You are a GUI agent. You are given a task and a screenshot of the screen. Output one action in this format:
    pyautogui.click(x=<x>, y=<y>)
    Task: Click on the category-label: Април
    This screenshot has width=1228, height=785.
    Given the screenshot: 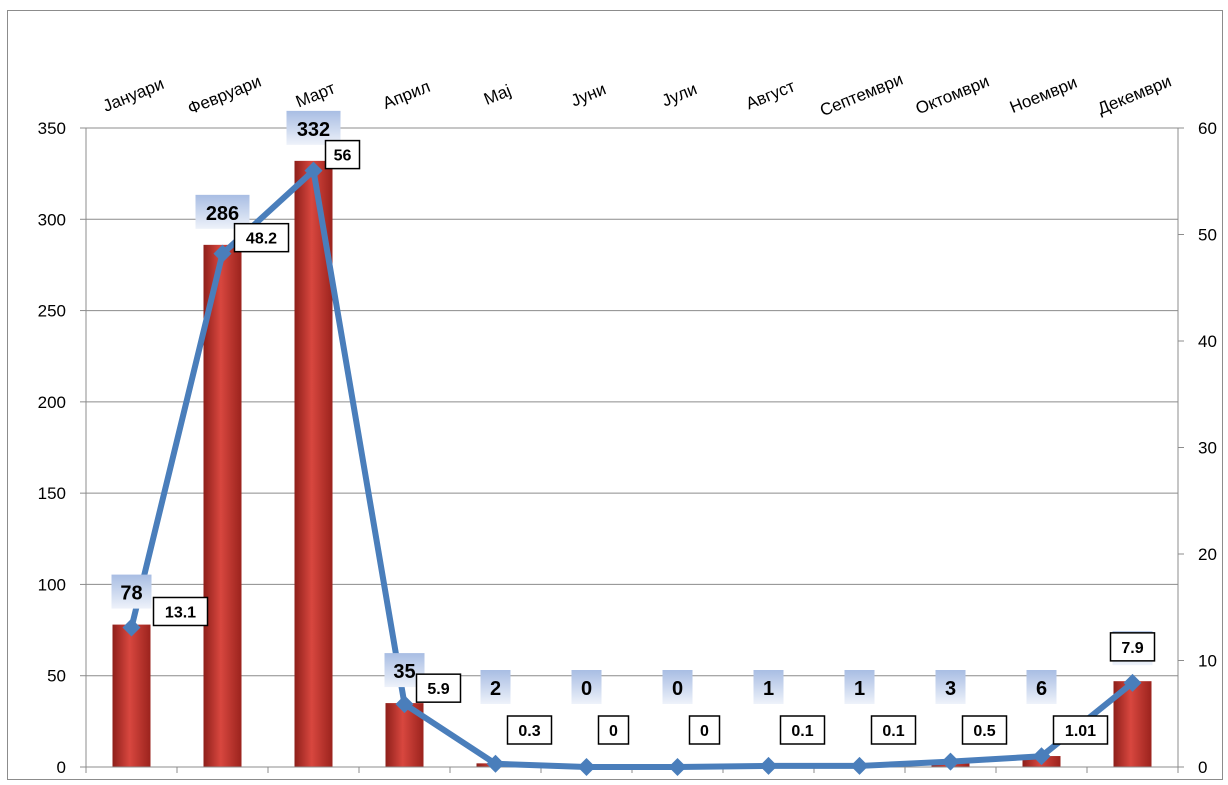 What is the action you would take?
    pyautogui.click(x=406, y=95)
    